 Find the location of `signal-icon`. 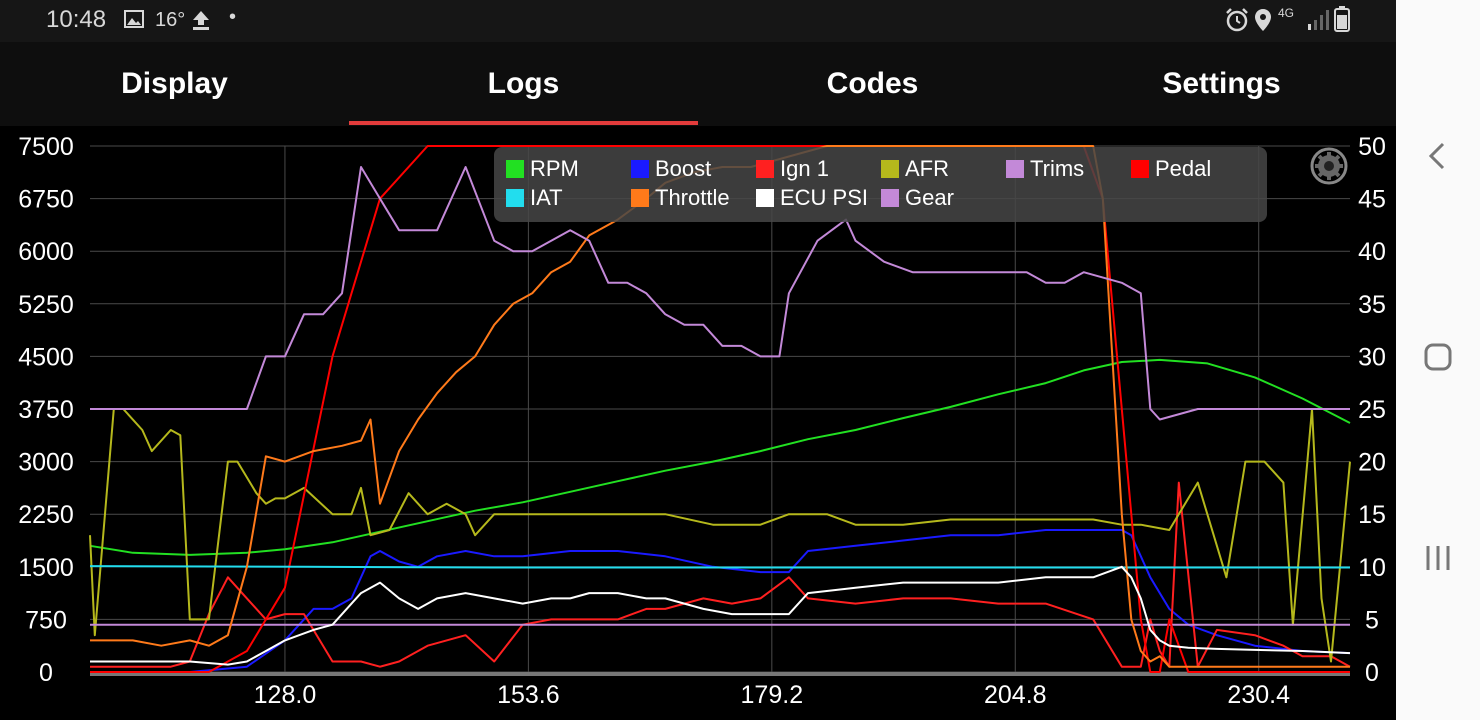

signal-icon is located at coordinates (1318, 20).